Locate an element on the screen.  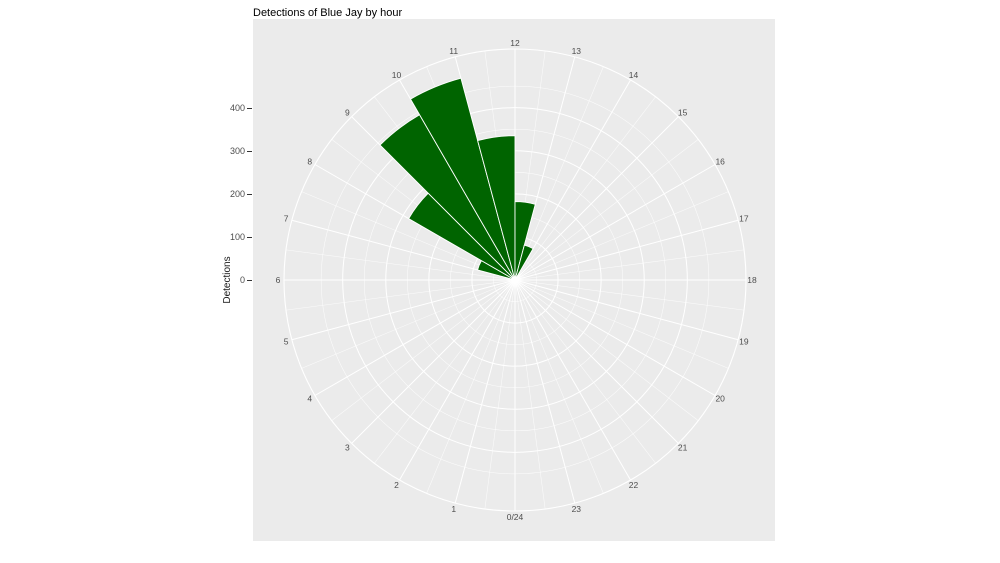
hour-label-22: 22 is located at coordinates (634, 485).